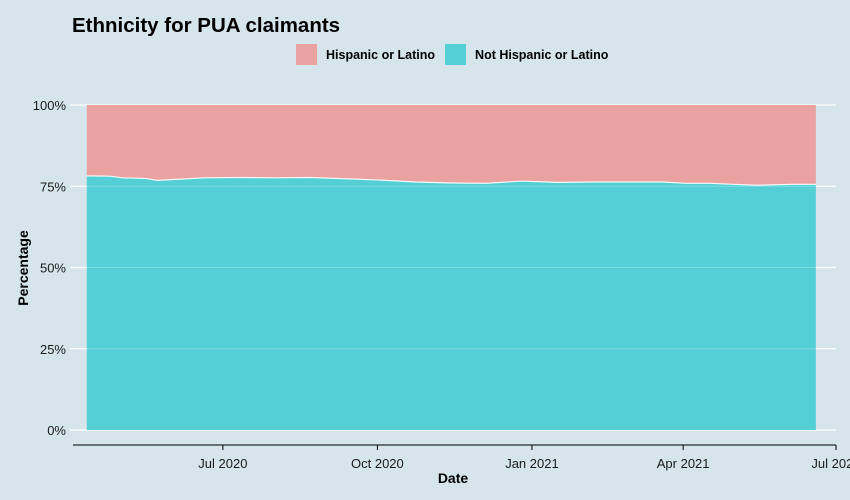  I want to click on chart-title: Ethnicity for PUA claimants, so click(206, 25).